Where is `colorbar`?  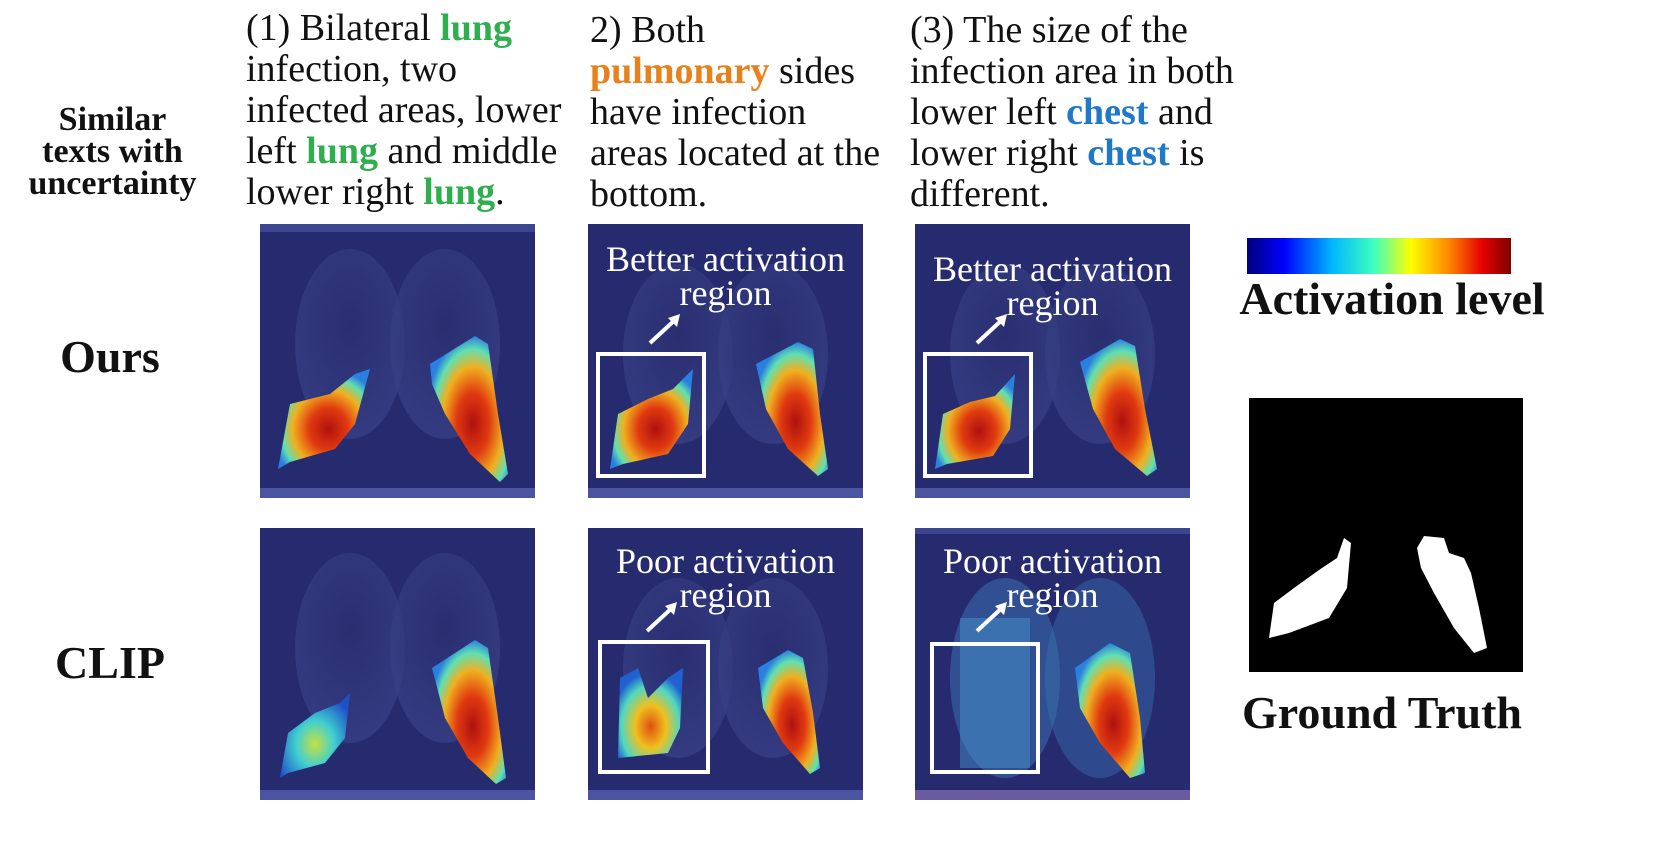
colorbar is located at coordinates (1379, 256).